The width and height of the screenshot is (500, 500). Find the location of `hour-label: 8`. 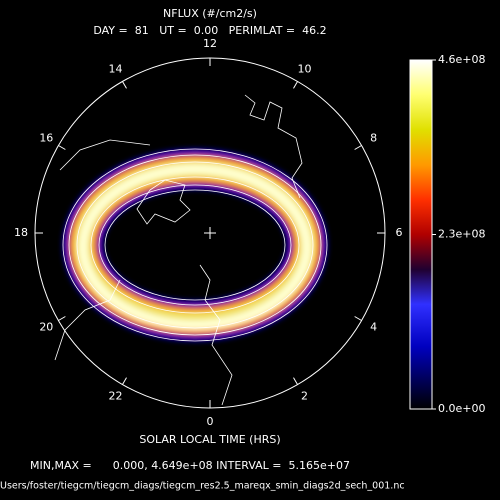

hour-label: 8 is located at coordinates (373, 138).